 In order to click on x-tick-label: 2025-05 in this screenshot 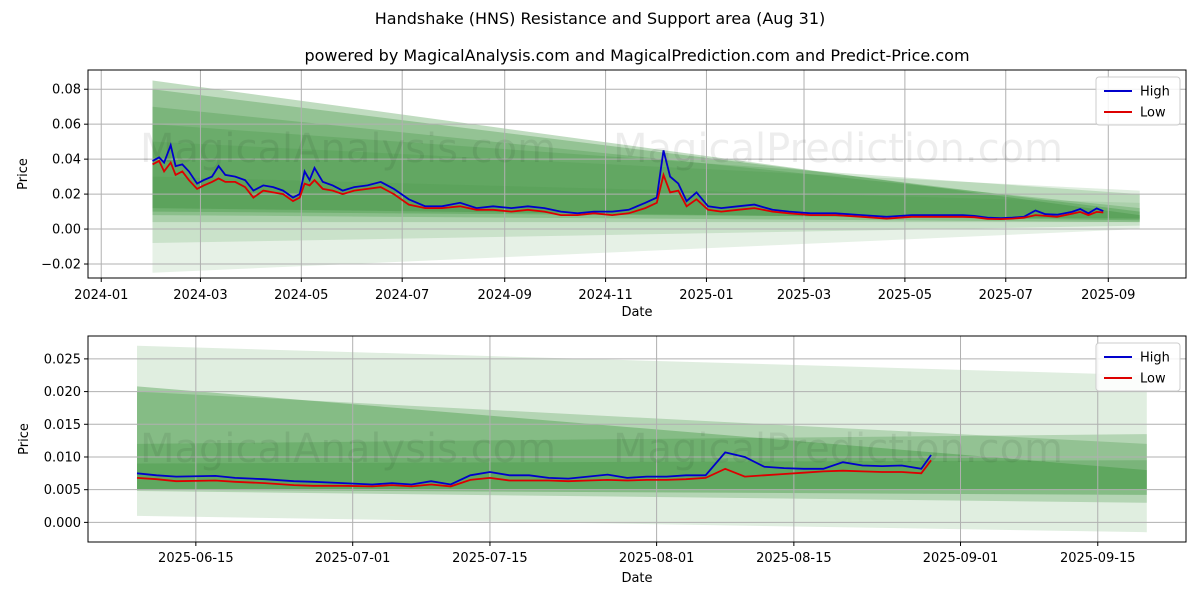, I will do `click(905, 295)`.